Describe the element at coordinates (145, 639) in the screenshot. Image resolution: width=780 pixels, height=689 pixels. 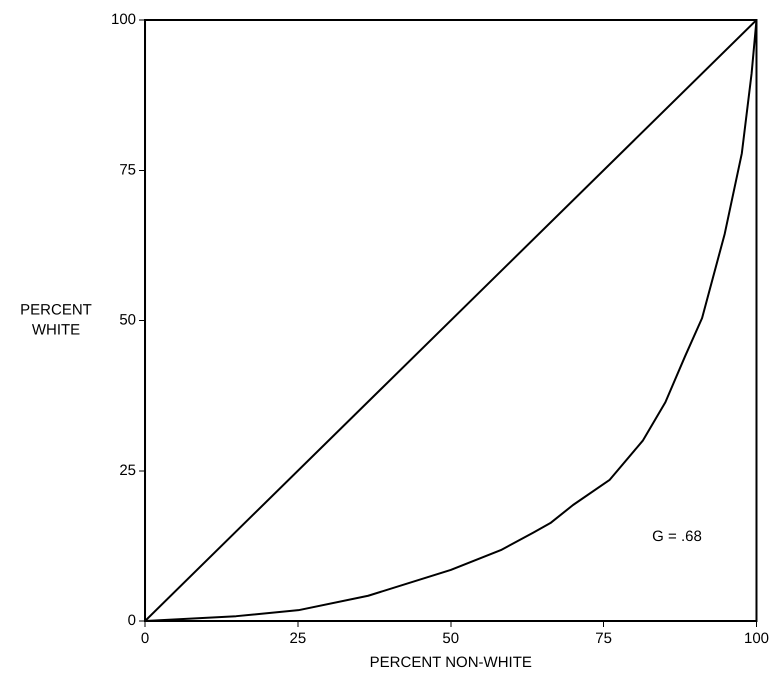
I see `x-tick-label: 0` at that location.